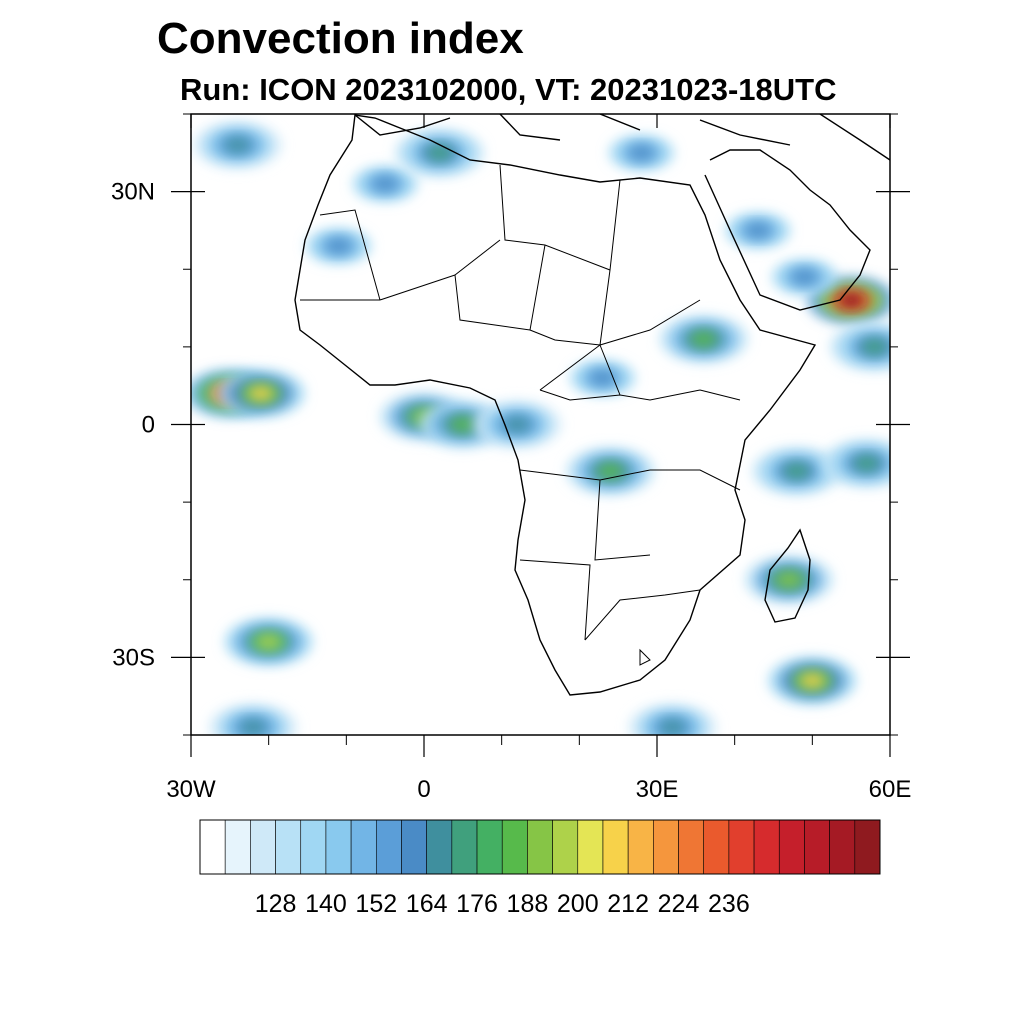  I want to click on colorbar-label: 152, so click(376, 904).